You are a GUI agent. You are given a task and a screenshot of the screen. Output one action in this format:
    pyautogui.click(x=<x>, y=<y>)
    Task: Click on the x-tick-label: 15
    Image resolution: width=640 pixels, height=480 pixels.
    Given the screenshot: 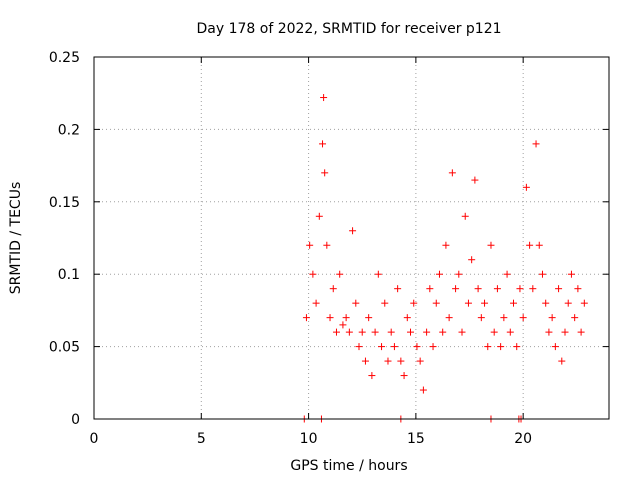 What is the action you would take?
    pyautogui.click(x=416, y=439)
    